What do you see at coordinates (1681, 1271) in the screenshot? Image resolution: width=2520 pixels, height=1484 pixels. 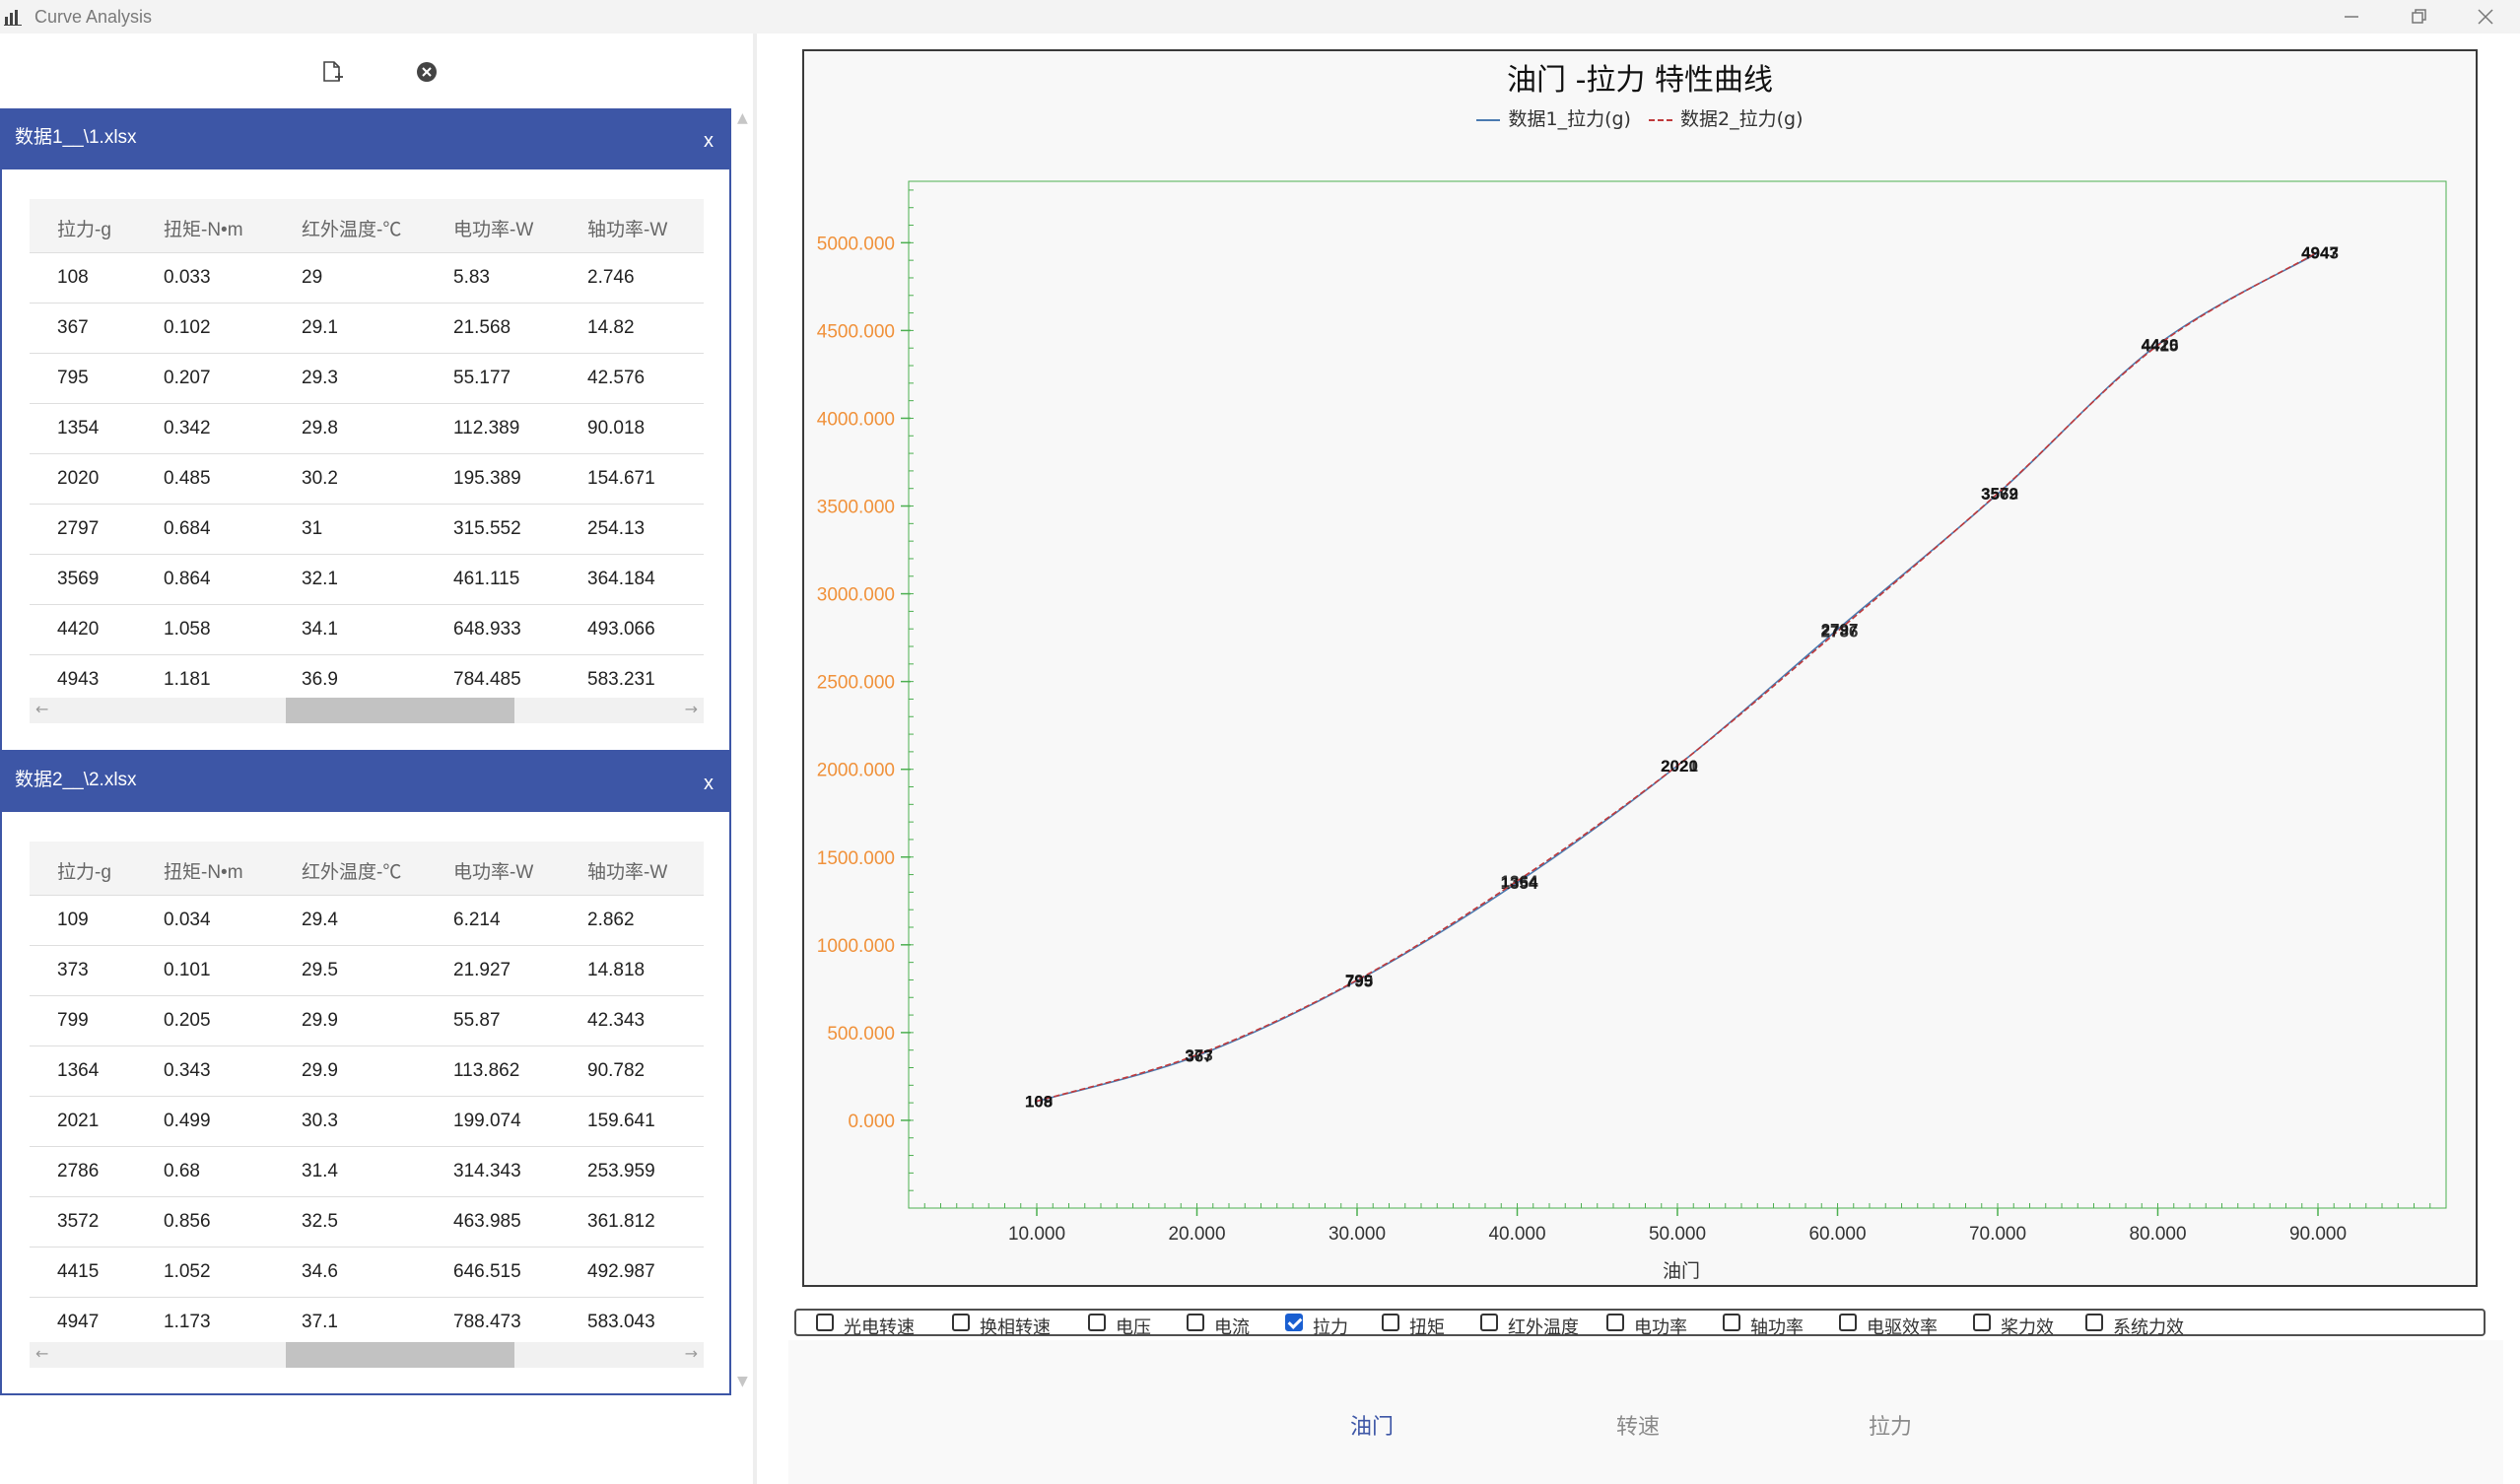 I see `x-axis-label: 油门` at bounding box center [1681, 1271].